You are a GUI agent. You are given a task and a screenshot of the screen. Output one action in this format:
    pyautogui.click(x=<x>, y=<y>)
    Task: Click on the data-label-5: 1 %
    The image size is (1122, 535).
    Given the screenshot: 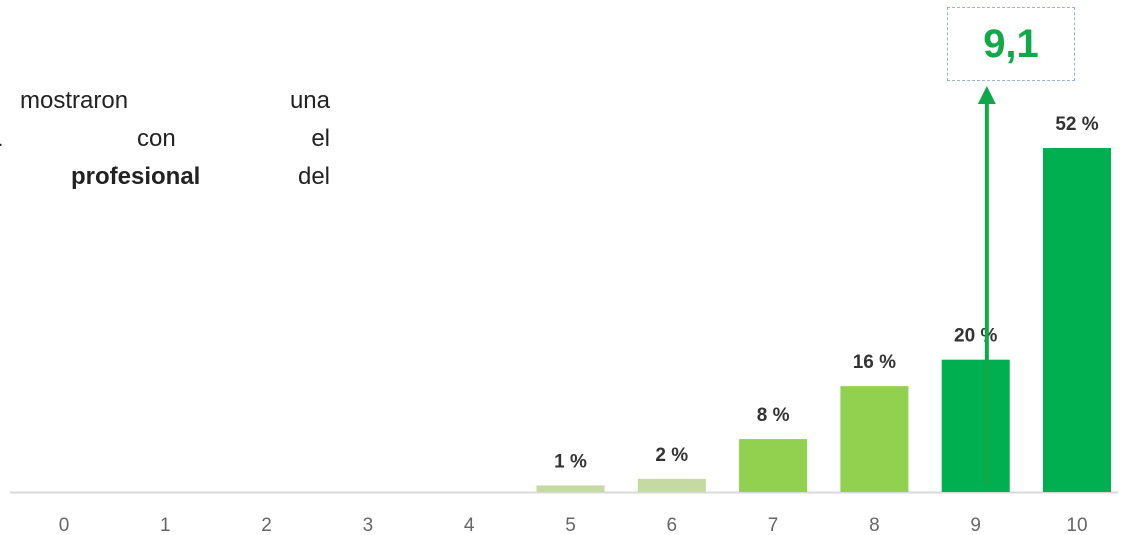 What is the action you would take?
    pyautogui.click(x=570, y=461)
    